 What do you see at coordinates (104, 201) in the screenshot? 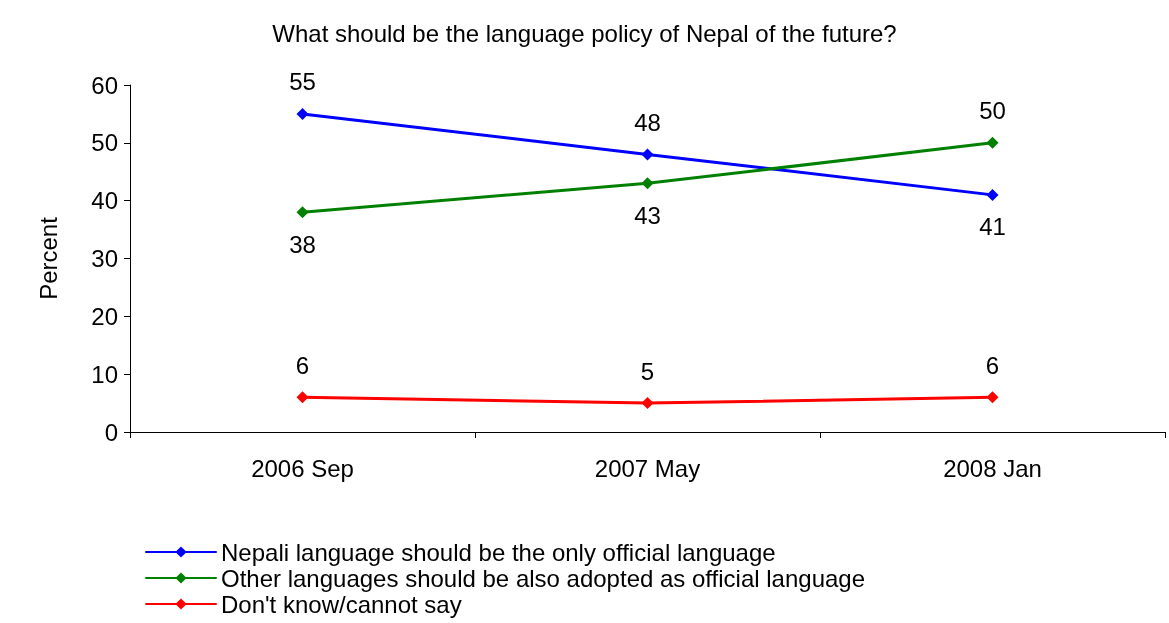
I see `y-tick-label: 40` at bounding box center [104, 201].